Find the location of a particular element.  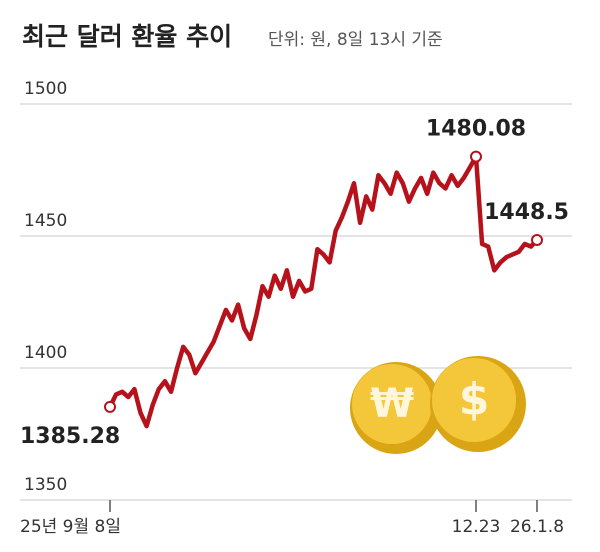

coin-symbol: $ is located at coordinates (474, 399).